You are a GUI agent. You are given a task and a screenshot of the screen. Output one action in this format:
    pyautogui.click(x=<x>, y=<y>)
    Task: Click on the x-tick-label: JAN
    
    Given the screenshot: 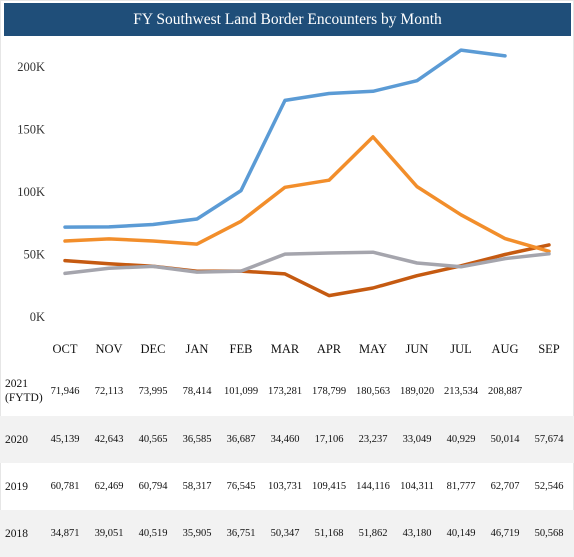 What is the action you would take?
    pyautogui.click(x=197, y=349)
    